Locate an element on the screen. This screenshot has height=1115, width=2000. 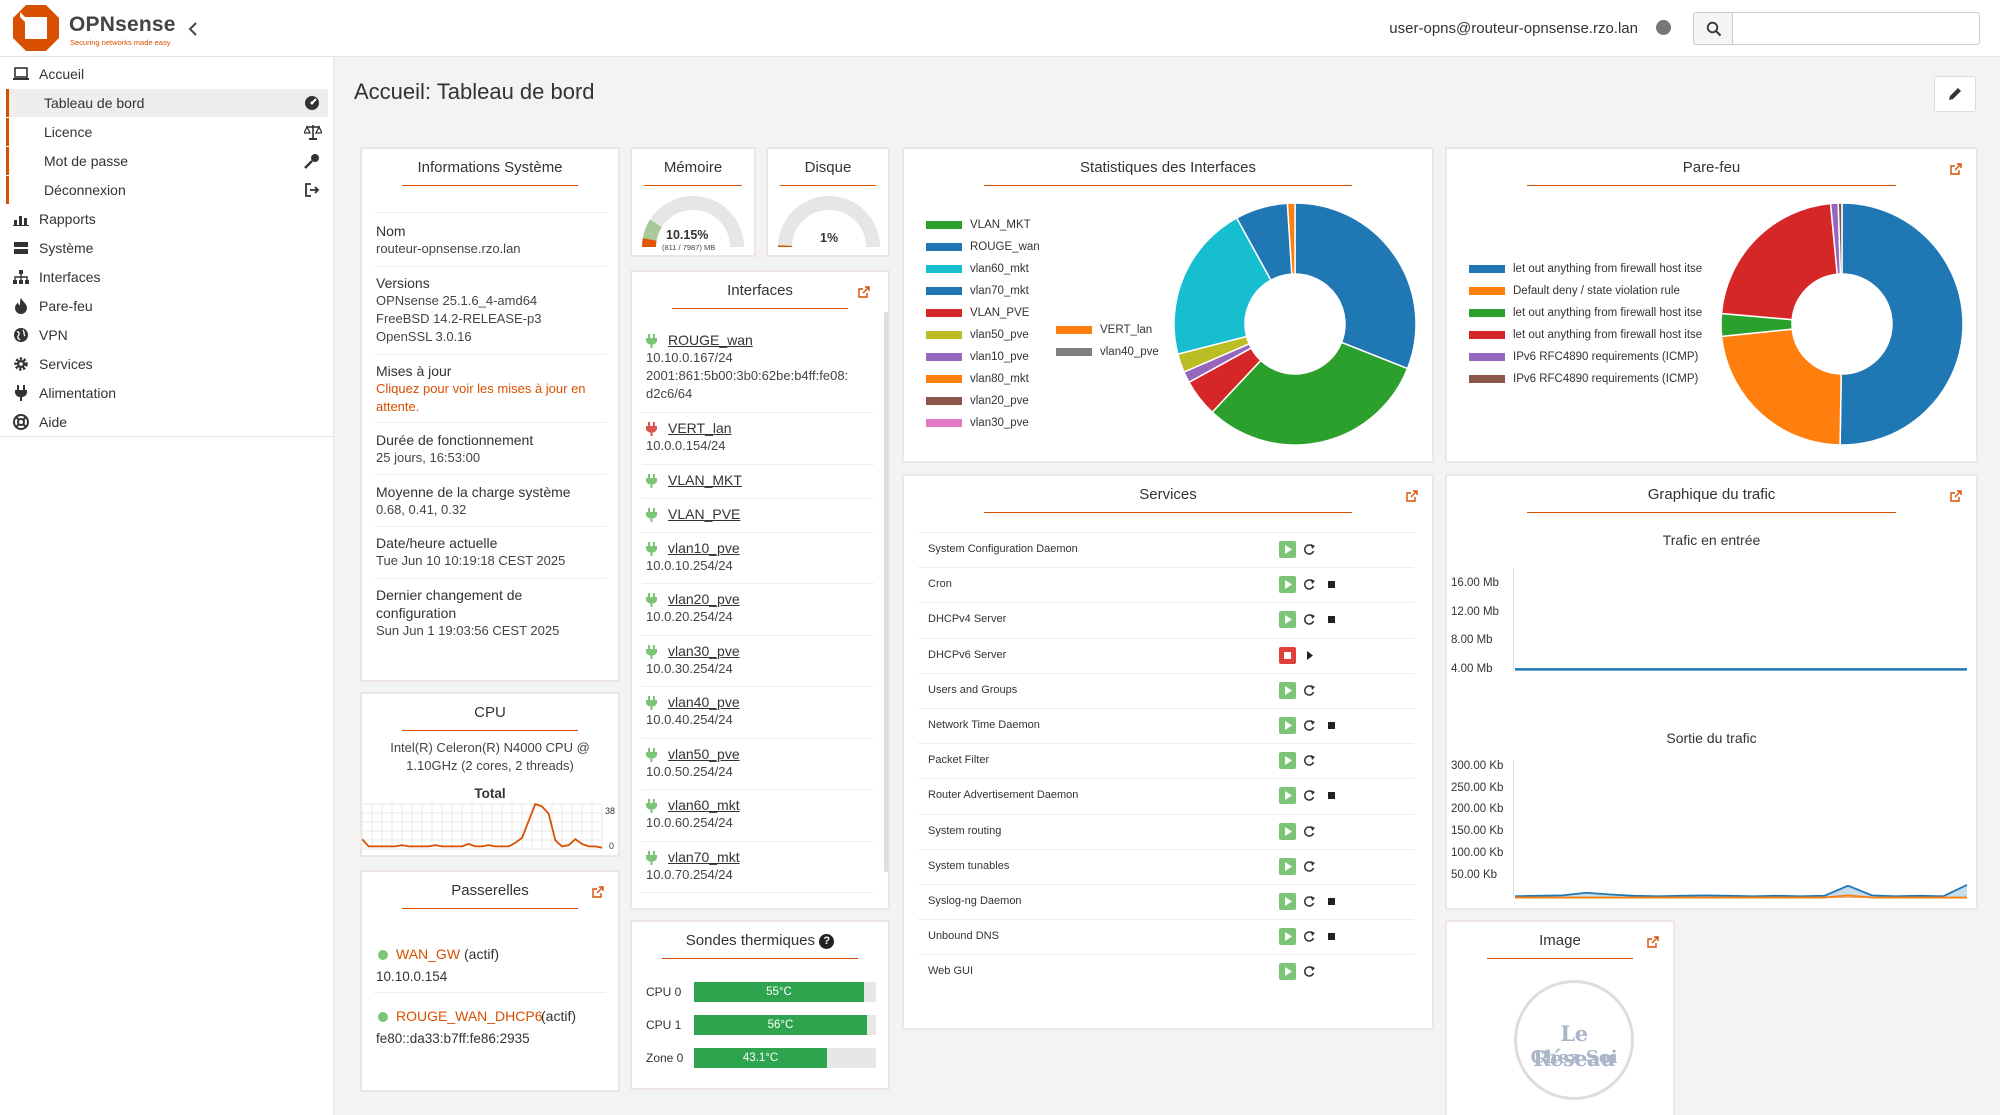
legend-item: ROUGE_wan is located at coordinates (983, 247).